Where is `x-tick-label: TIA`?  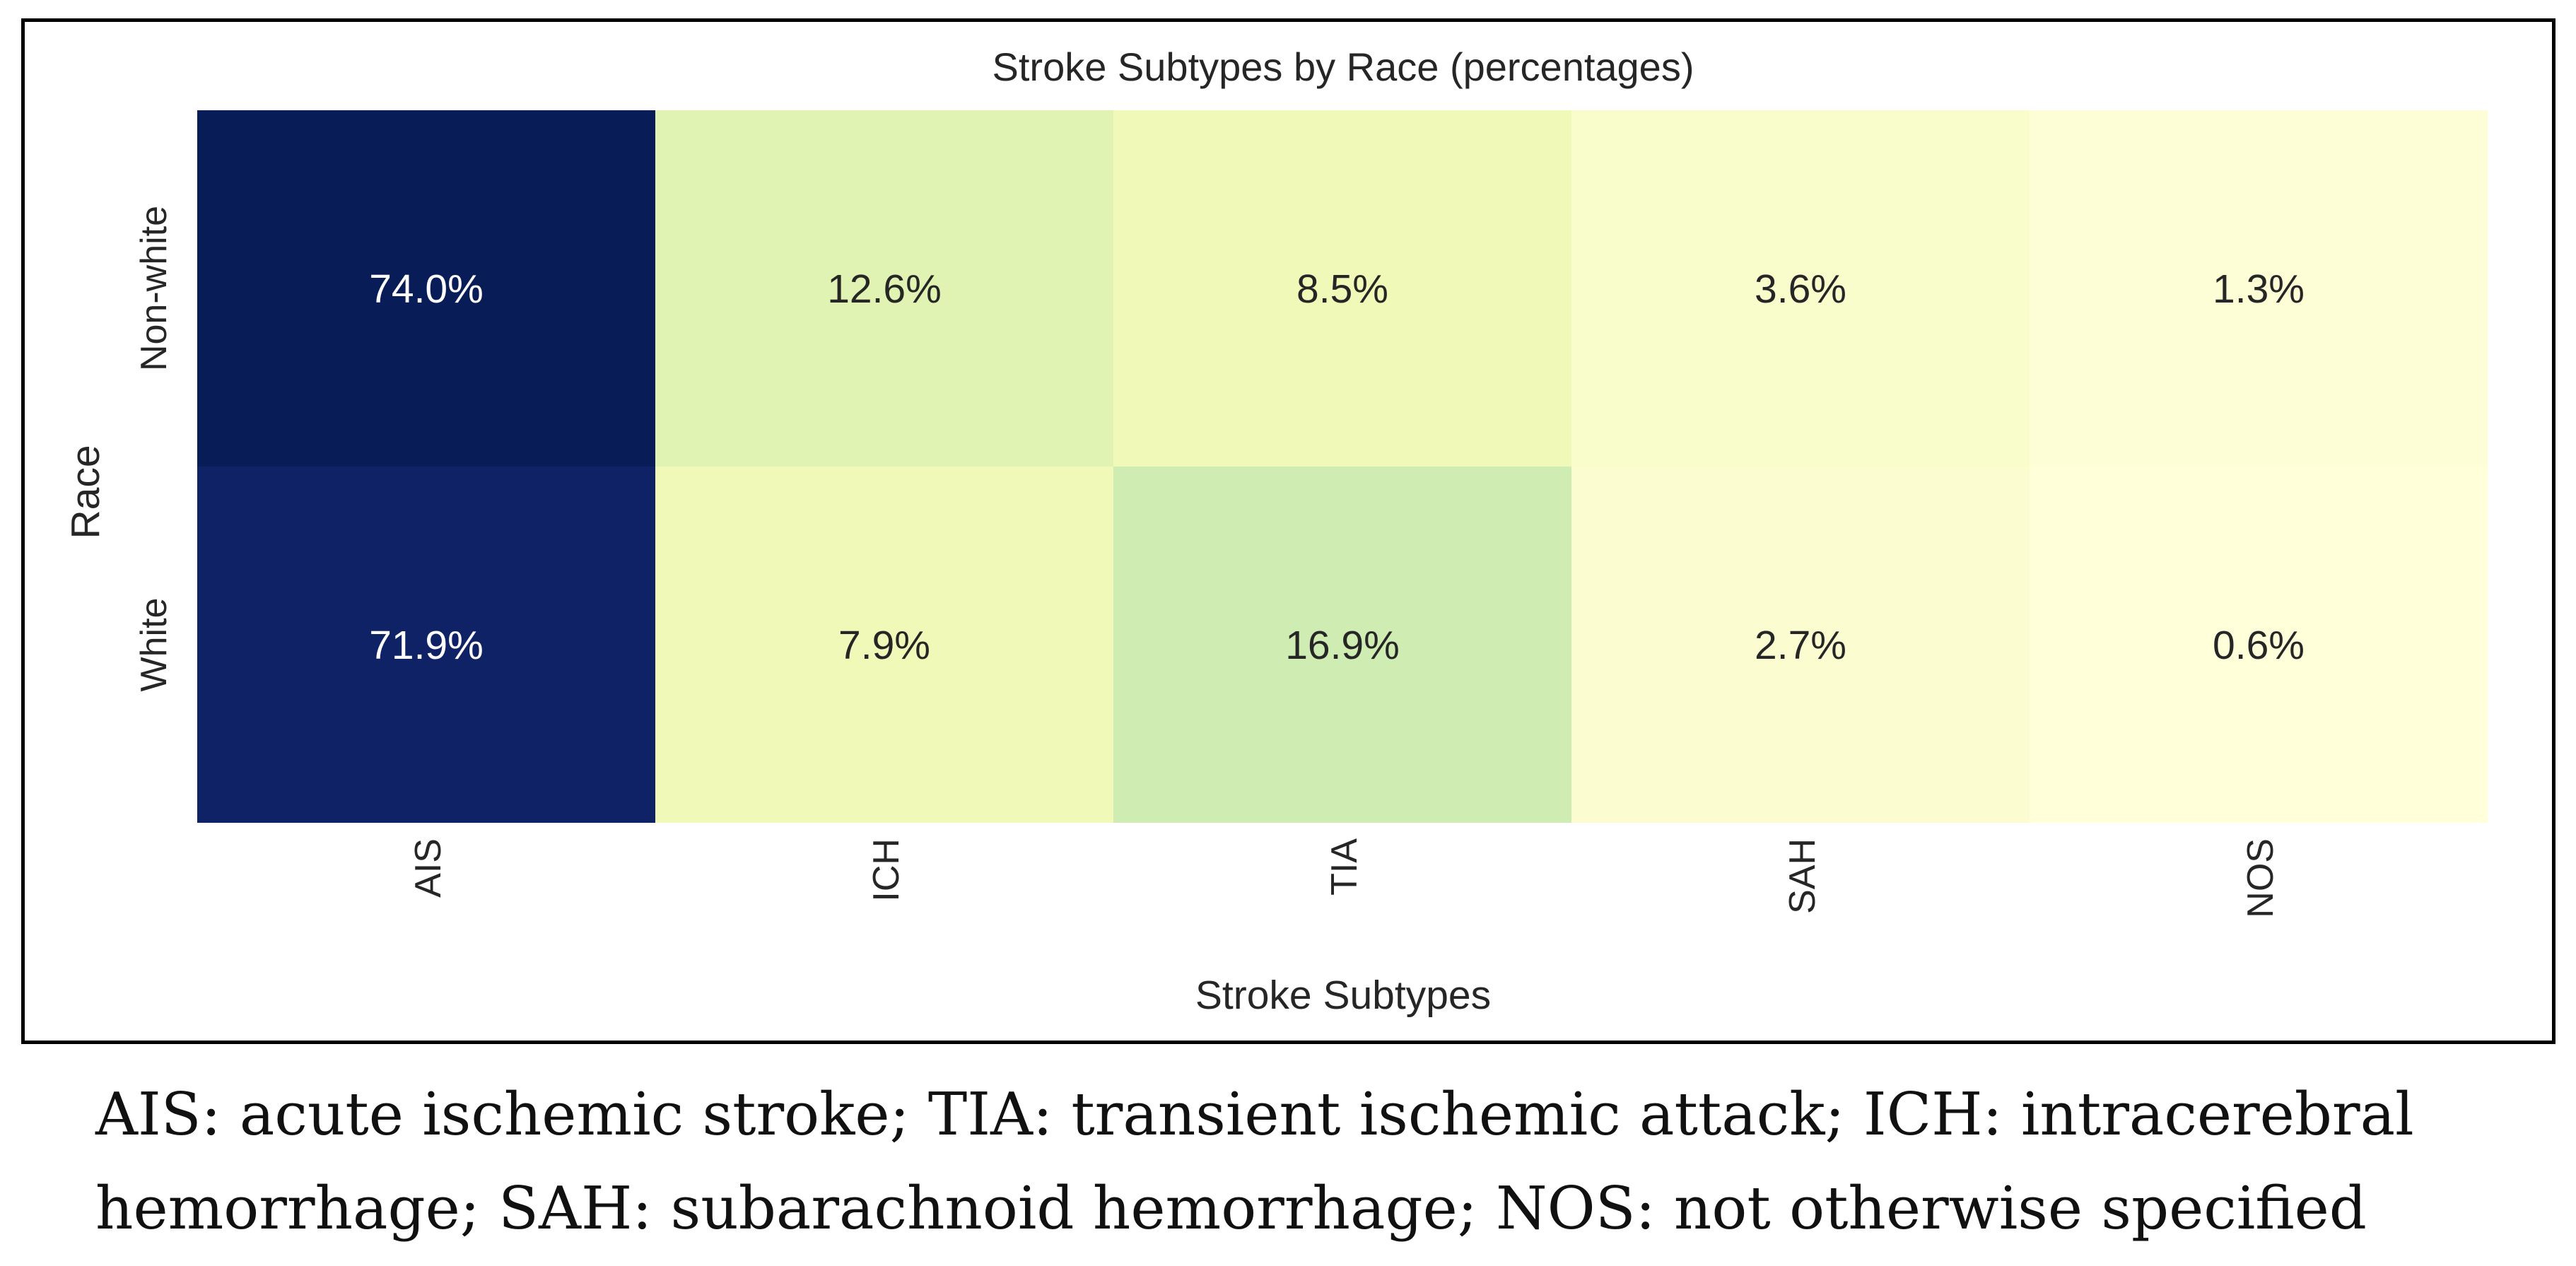 x-tick-label: TIA is located at coordinates (1345, 867).